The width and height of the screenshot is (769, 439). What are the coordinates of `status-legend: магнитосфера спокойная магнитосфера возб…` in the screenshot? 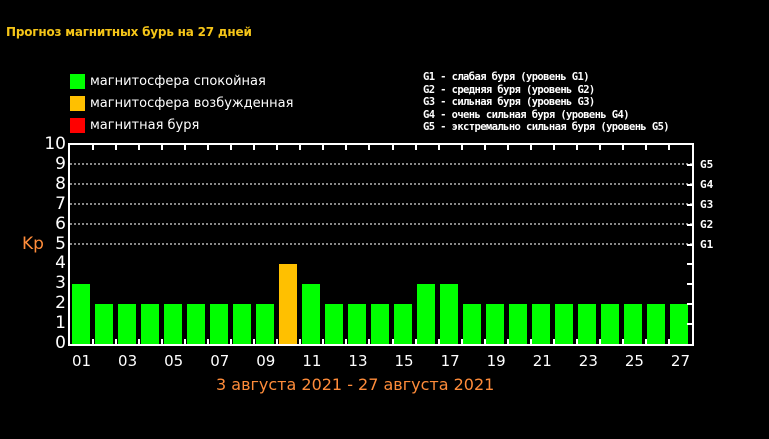 It's located at (181, 103).